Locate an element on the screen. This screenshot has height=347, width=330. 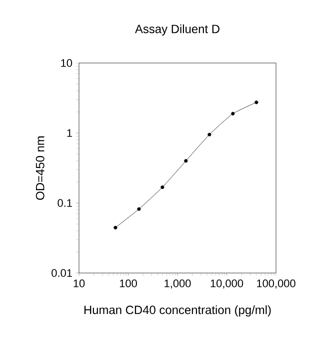
x-tick-label: 100 is located at coordinates (128, 284).